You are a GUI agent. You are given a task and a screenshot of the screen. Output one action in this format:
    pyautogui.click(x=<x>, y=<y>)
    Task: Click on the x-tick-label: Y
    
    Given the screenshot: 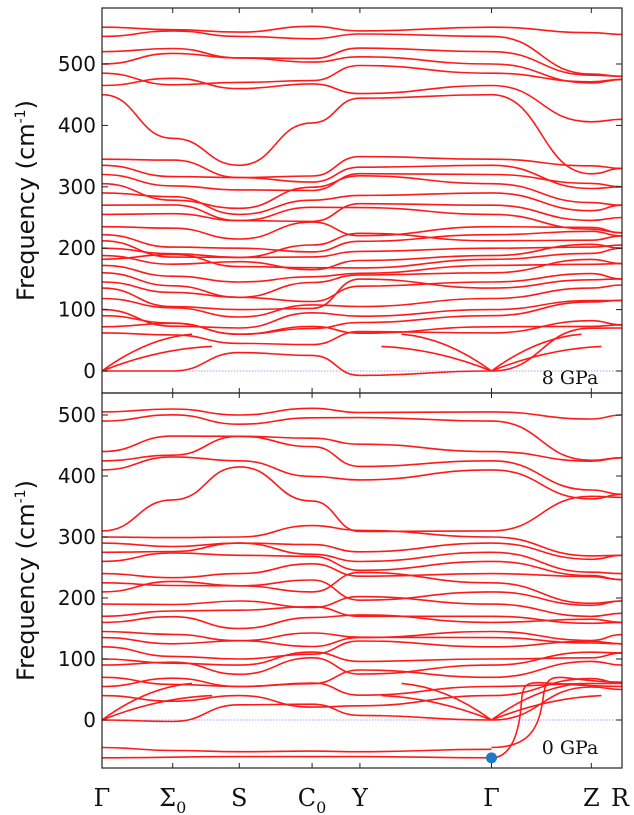 What is the action you would take?
    pyautogui.click(x=360, y=798)
    